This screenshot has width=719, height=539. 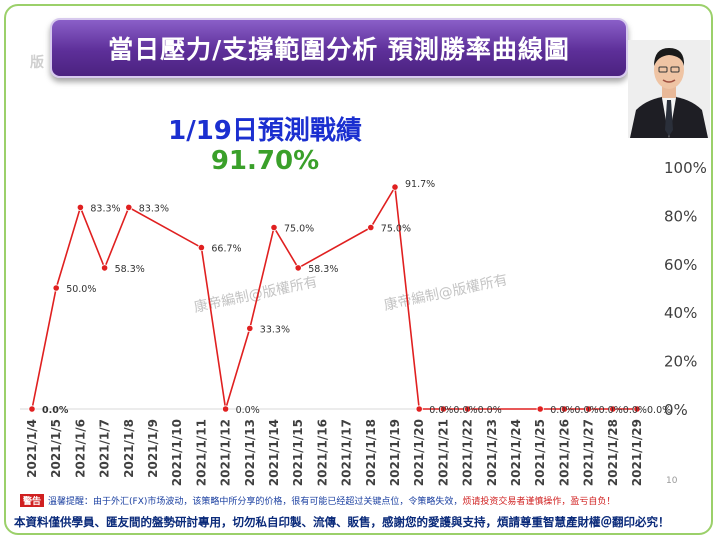 I want to click on data-label: 33.3%, so click(x=275, y=329).